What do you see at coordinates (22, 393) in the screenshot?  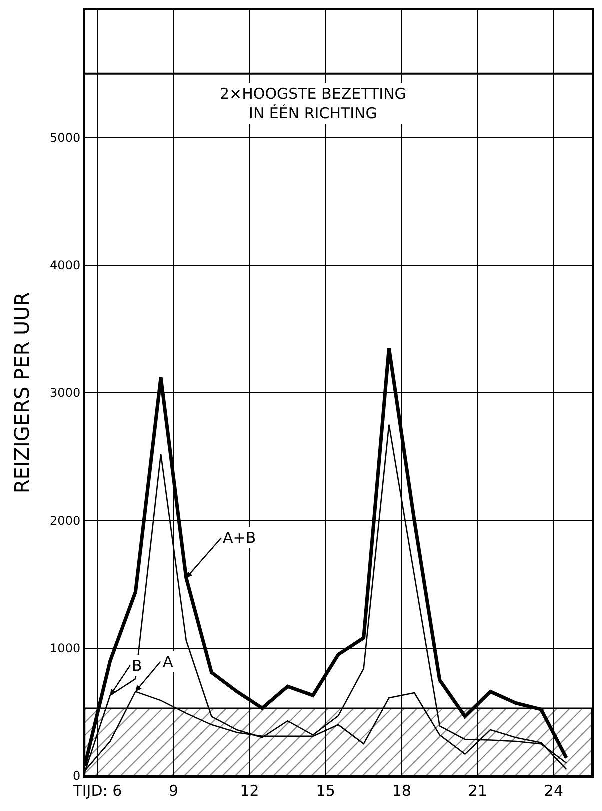 I see `y-axis-title: REIZIGERS PER UUR` at bounding box center [22, 393].